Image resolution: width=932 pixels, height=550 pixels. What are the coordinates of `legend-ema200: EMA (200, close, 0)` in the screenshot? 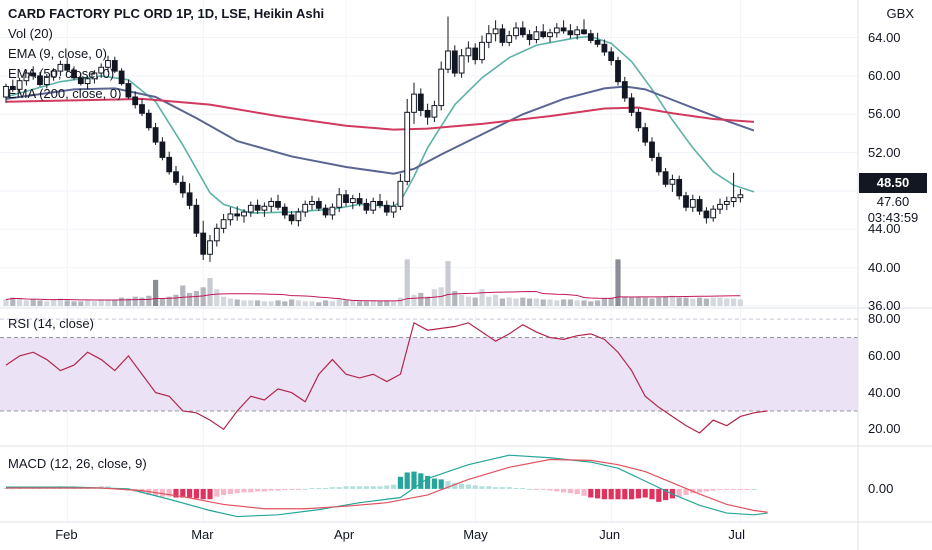 It's located at (65, 93).